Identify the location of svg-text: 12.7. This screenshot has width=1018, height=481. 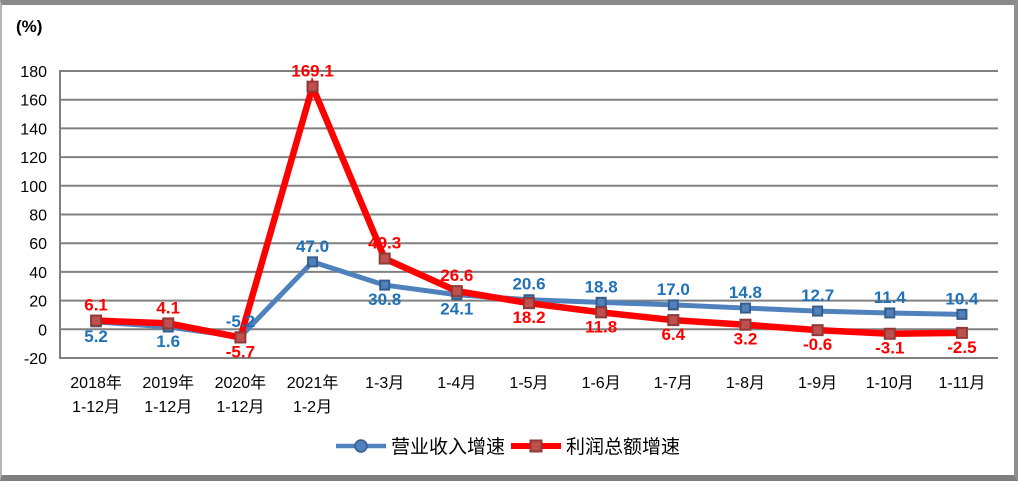
(817, 295).